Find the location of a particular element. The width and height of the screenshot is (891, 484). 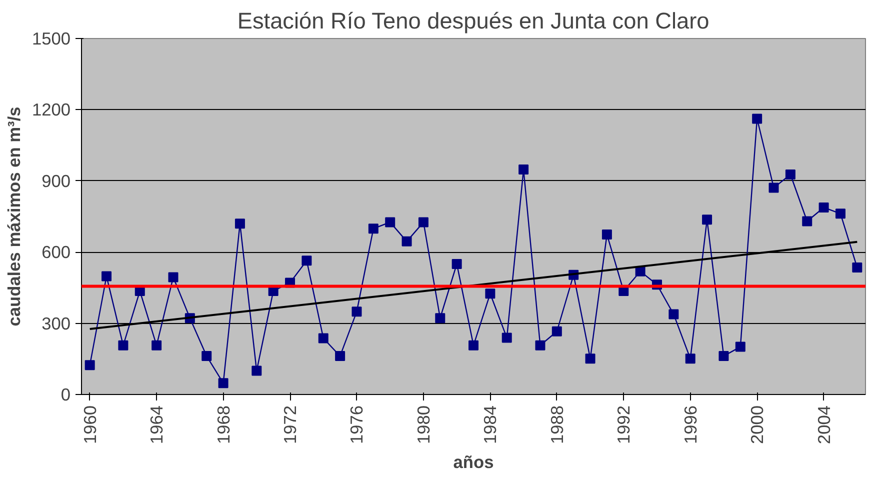

x-axis-title: años is located at coordinates (473, 462).